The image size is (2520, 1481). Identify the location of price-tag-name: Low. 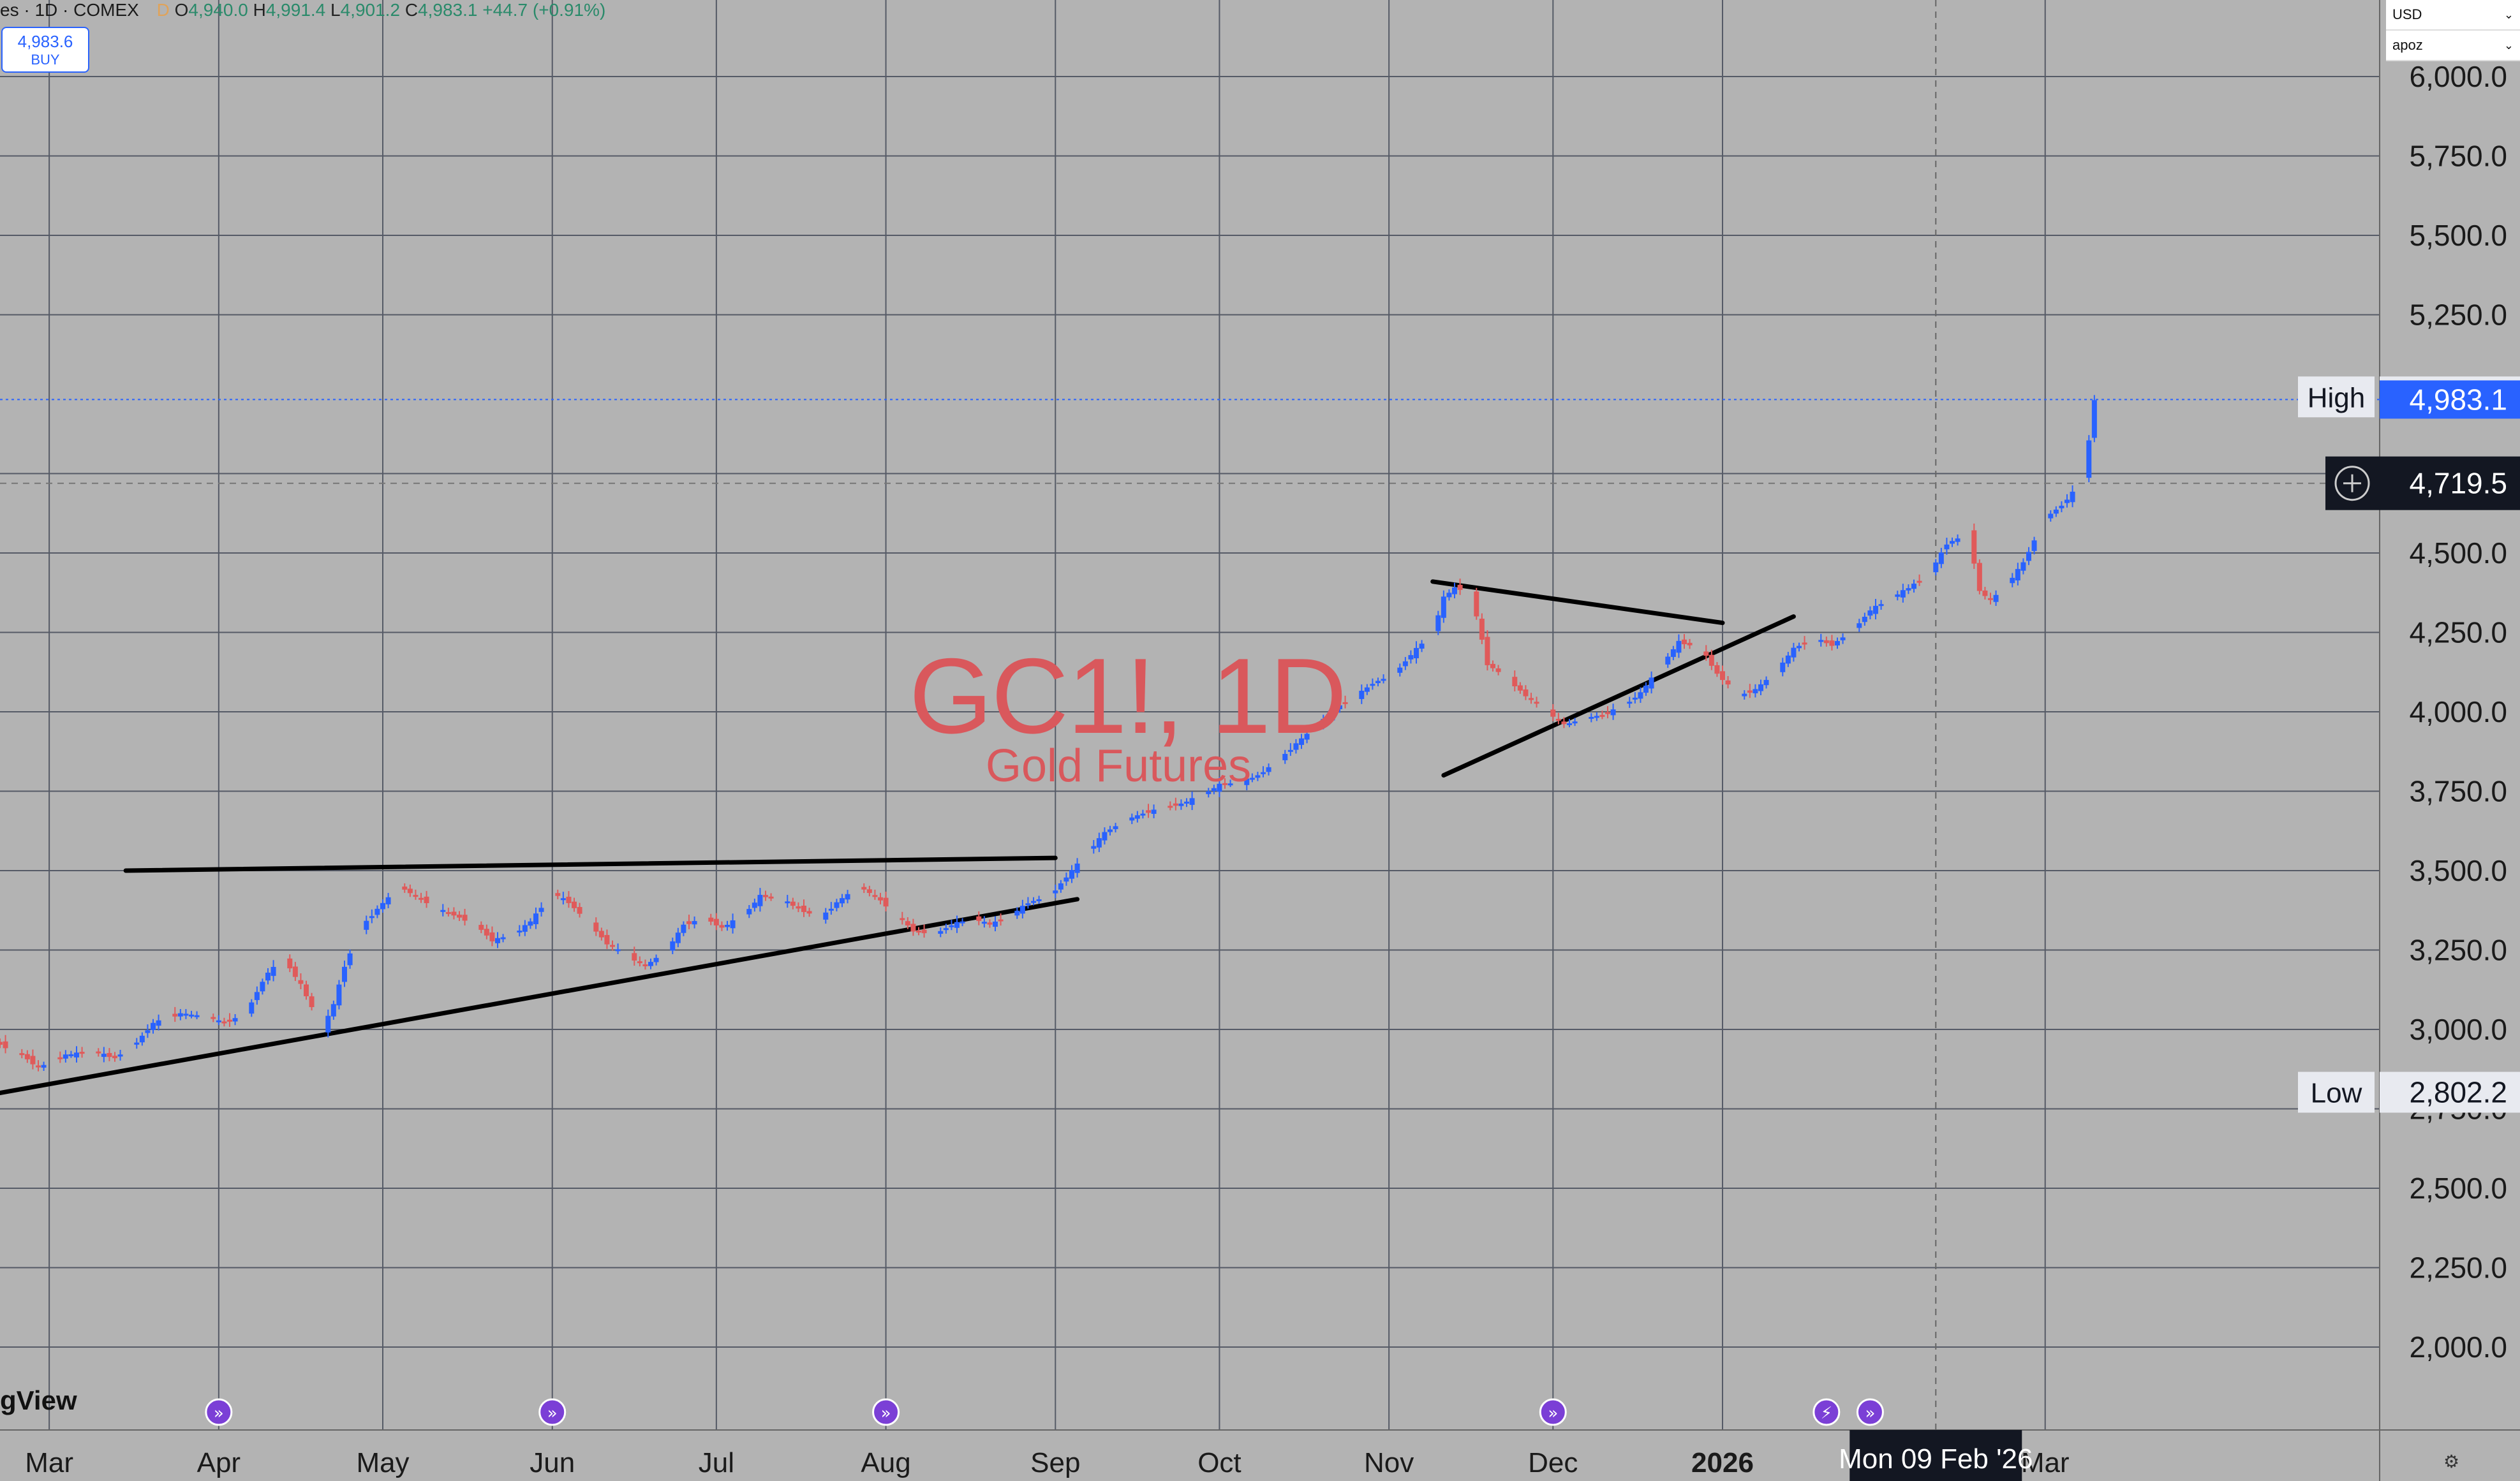
(2336, 1093).